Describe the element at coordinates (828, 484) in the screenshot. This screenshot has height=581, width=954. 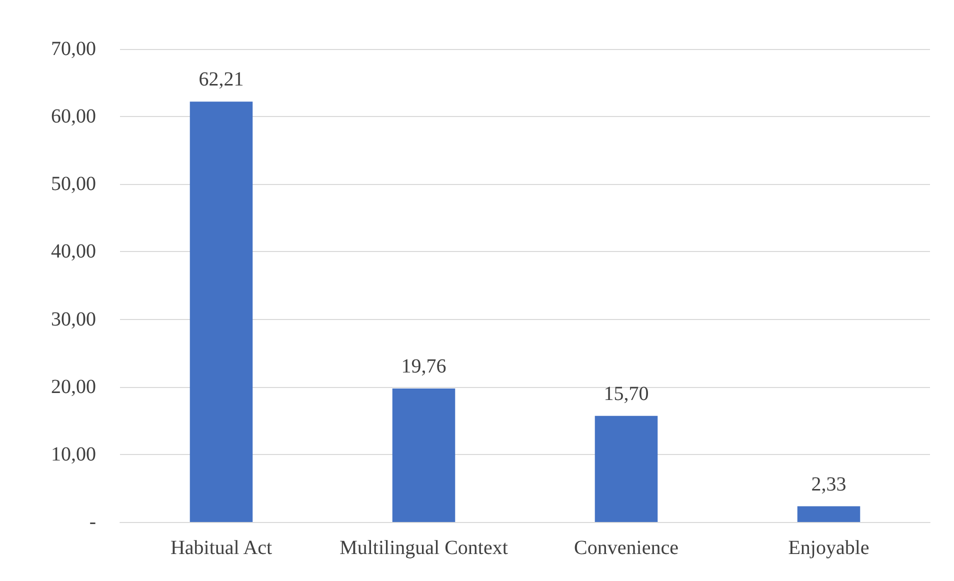
I see `data-label: 2,33` at that location.